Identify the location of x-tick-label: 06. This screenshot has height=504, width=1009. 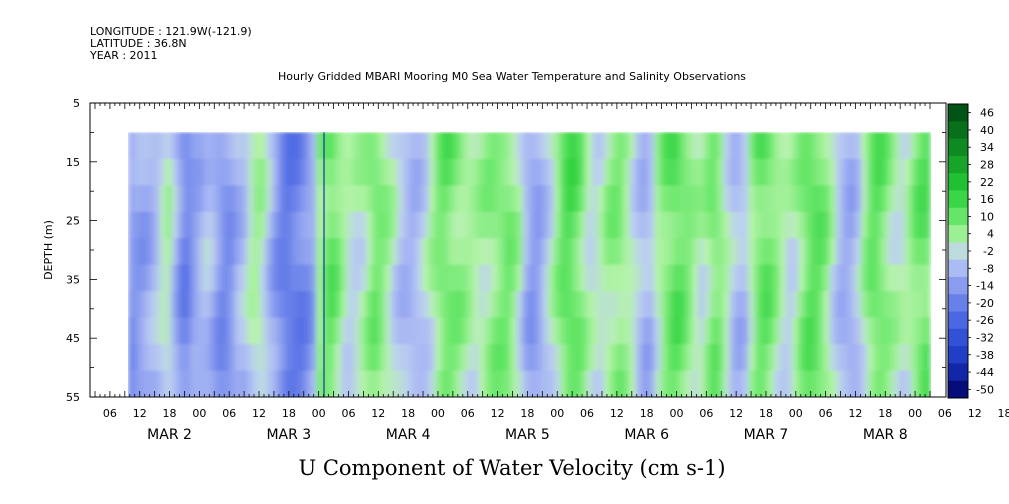
(468, 413).